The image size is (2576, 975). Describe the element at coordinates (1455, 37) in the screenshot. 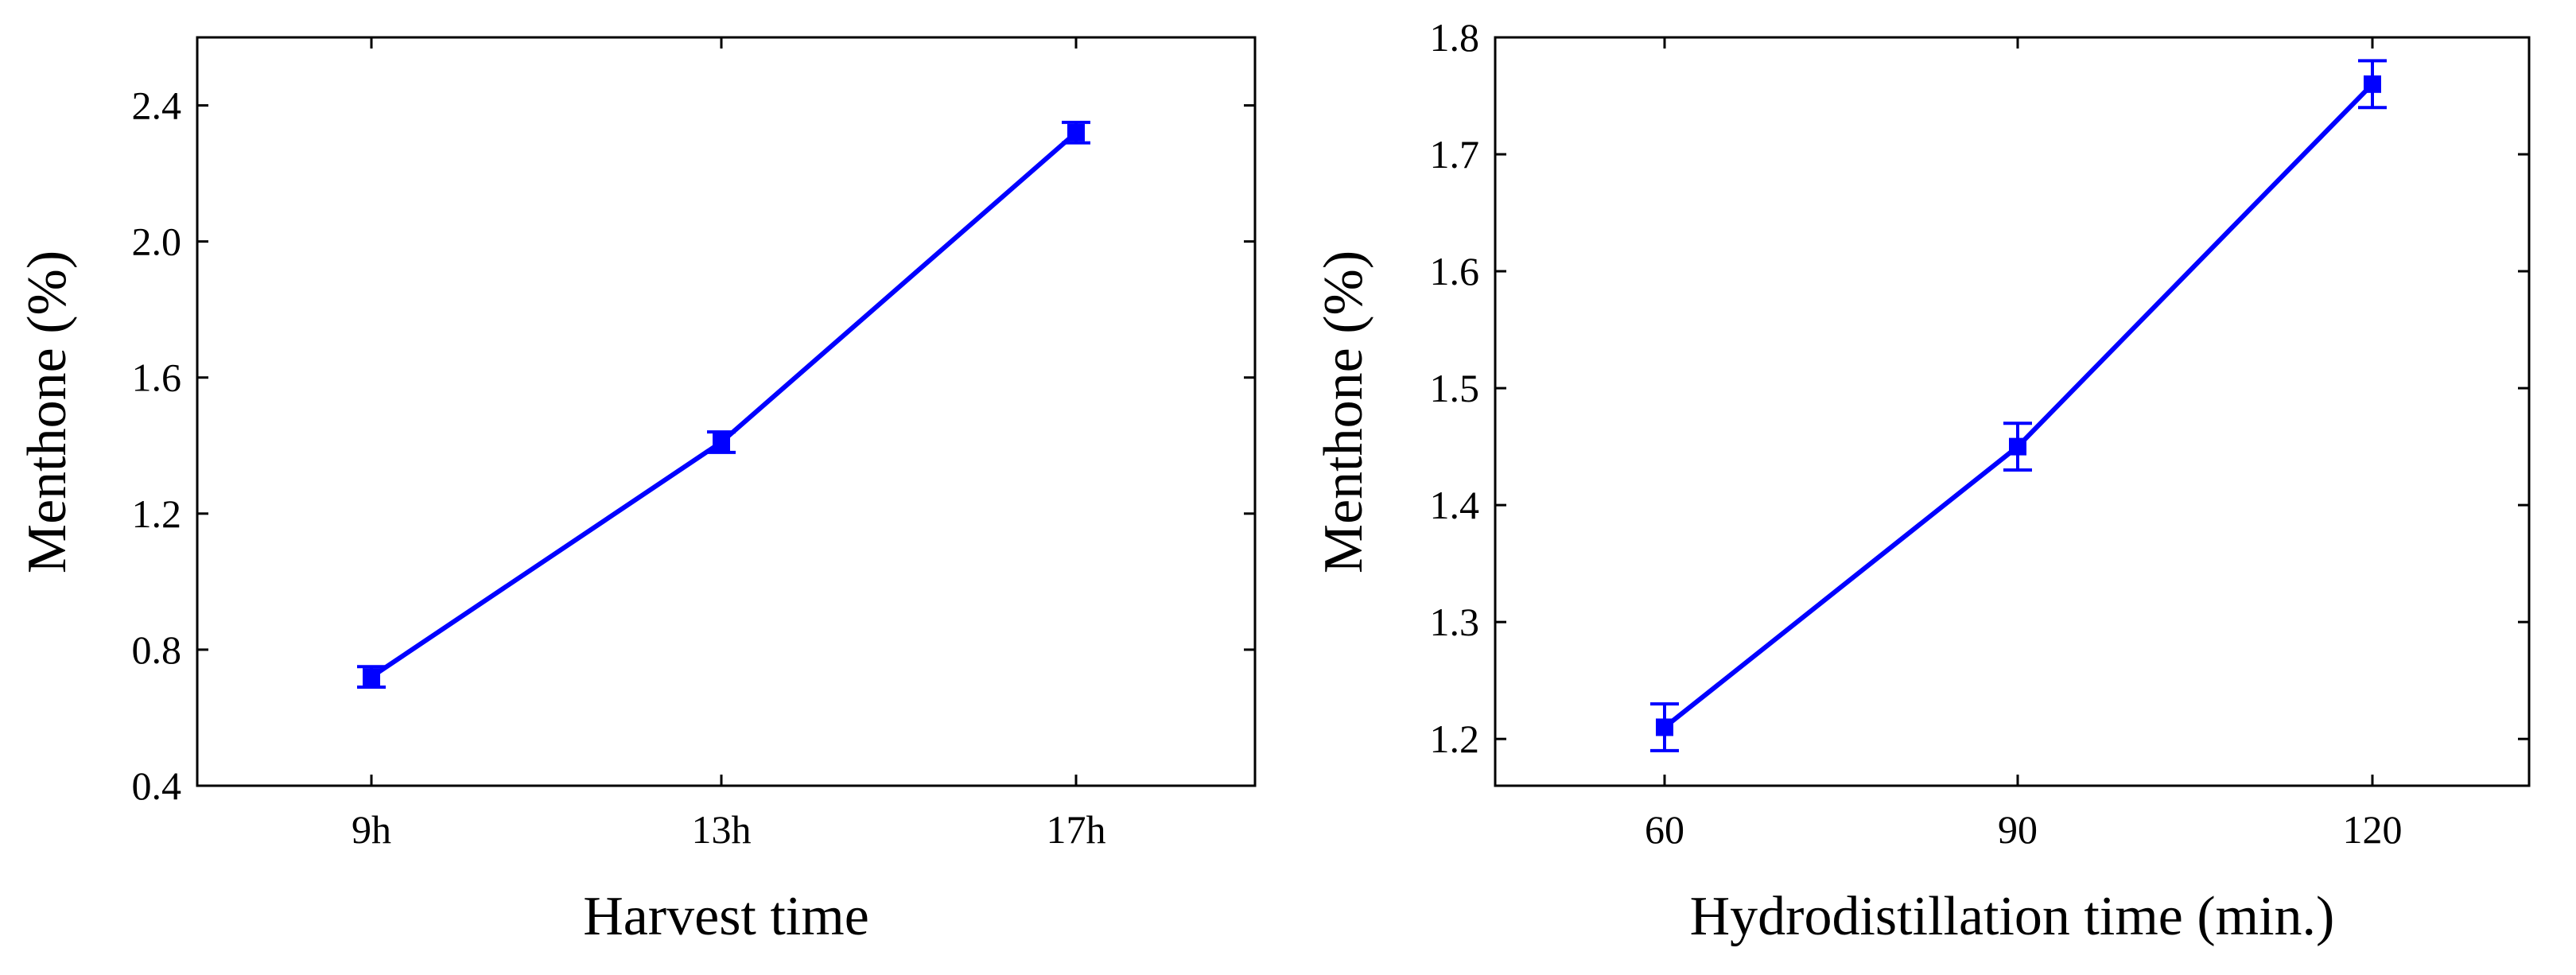

I see `y-tick-label: 1.8` at that location.